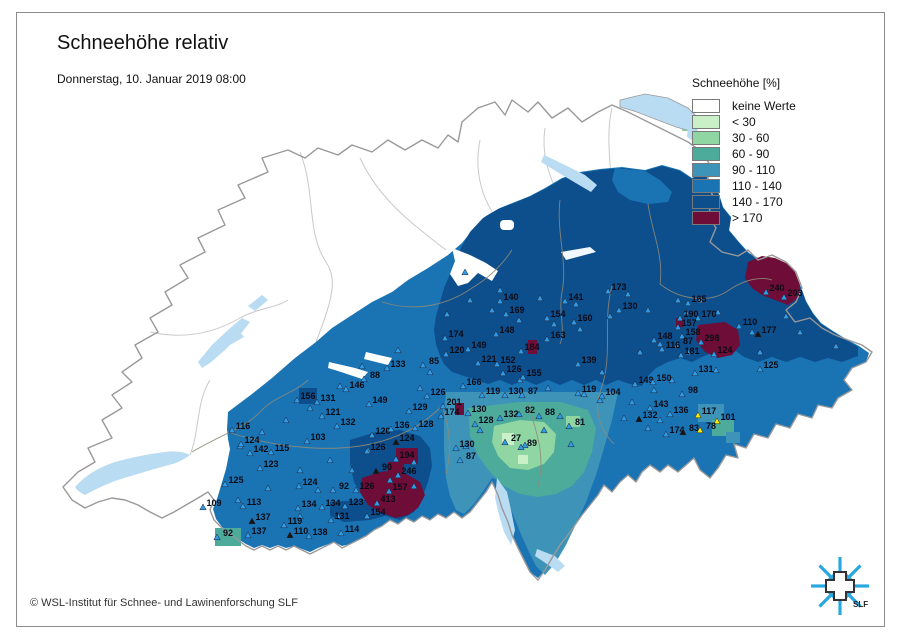 The height and width of the screenshot is (636, 900). I want to click on legend-label: 140 - 170, so click(757, 202).